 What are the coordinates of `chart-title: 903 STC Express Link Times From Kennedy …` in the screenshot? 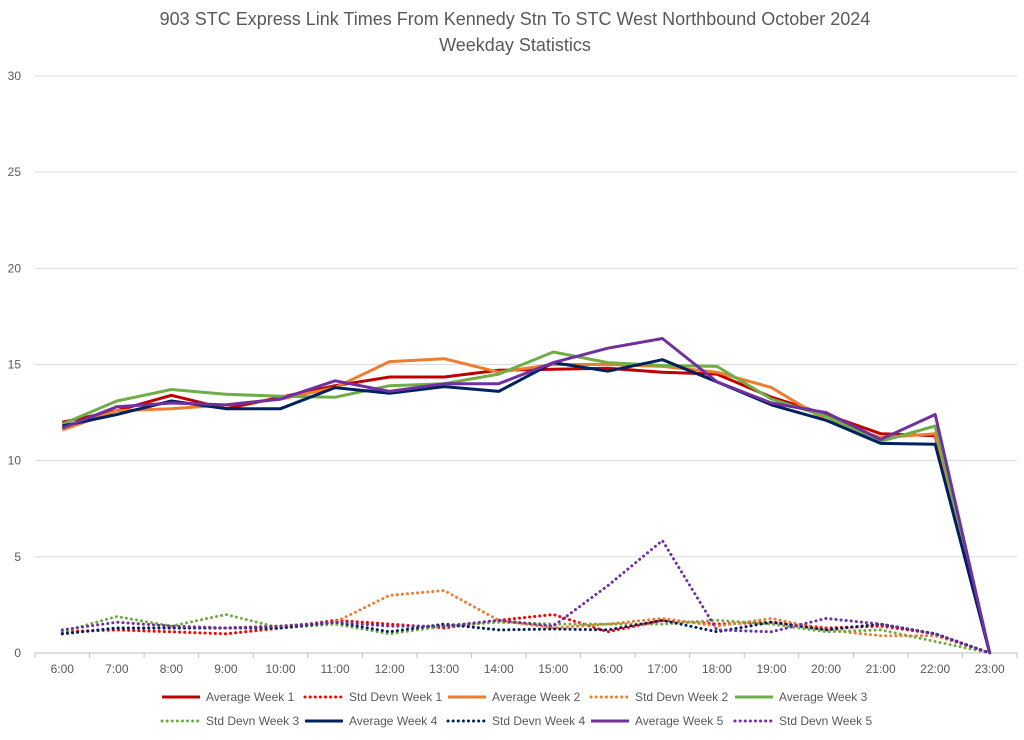 It's located at (515, 19).